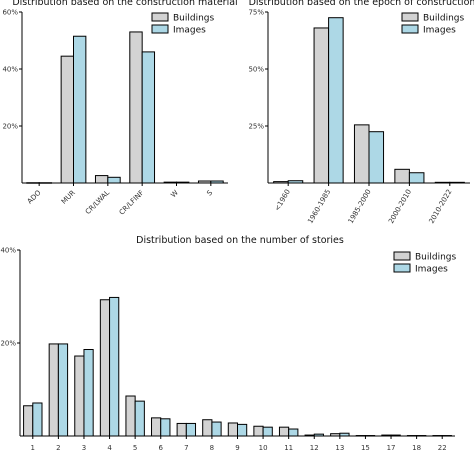  Describe the element at coordinates (256, 70) in the screenshot. I see `y-tick-label: 50%` at that location.